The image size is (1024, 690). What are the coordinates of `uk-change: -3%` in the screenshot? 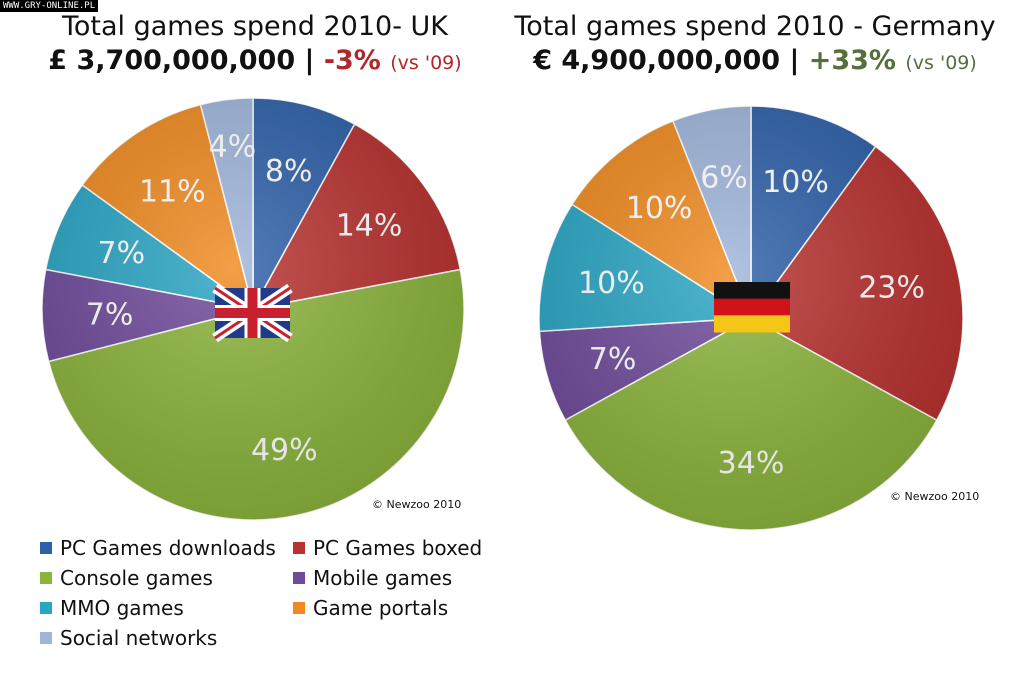 It's located at (352, 60).